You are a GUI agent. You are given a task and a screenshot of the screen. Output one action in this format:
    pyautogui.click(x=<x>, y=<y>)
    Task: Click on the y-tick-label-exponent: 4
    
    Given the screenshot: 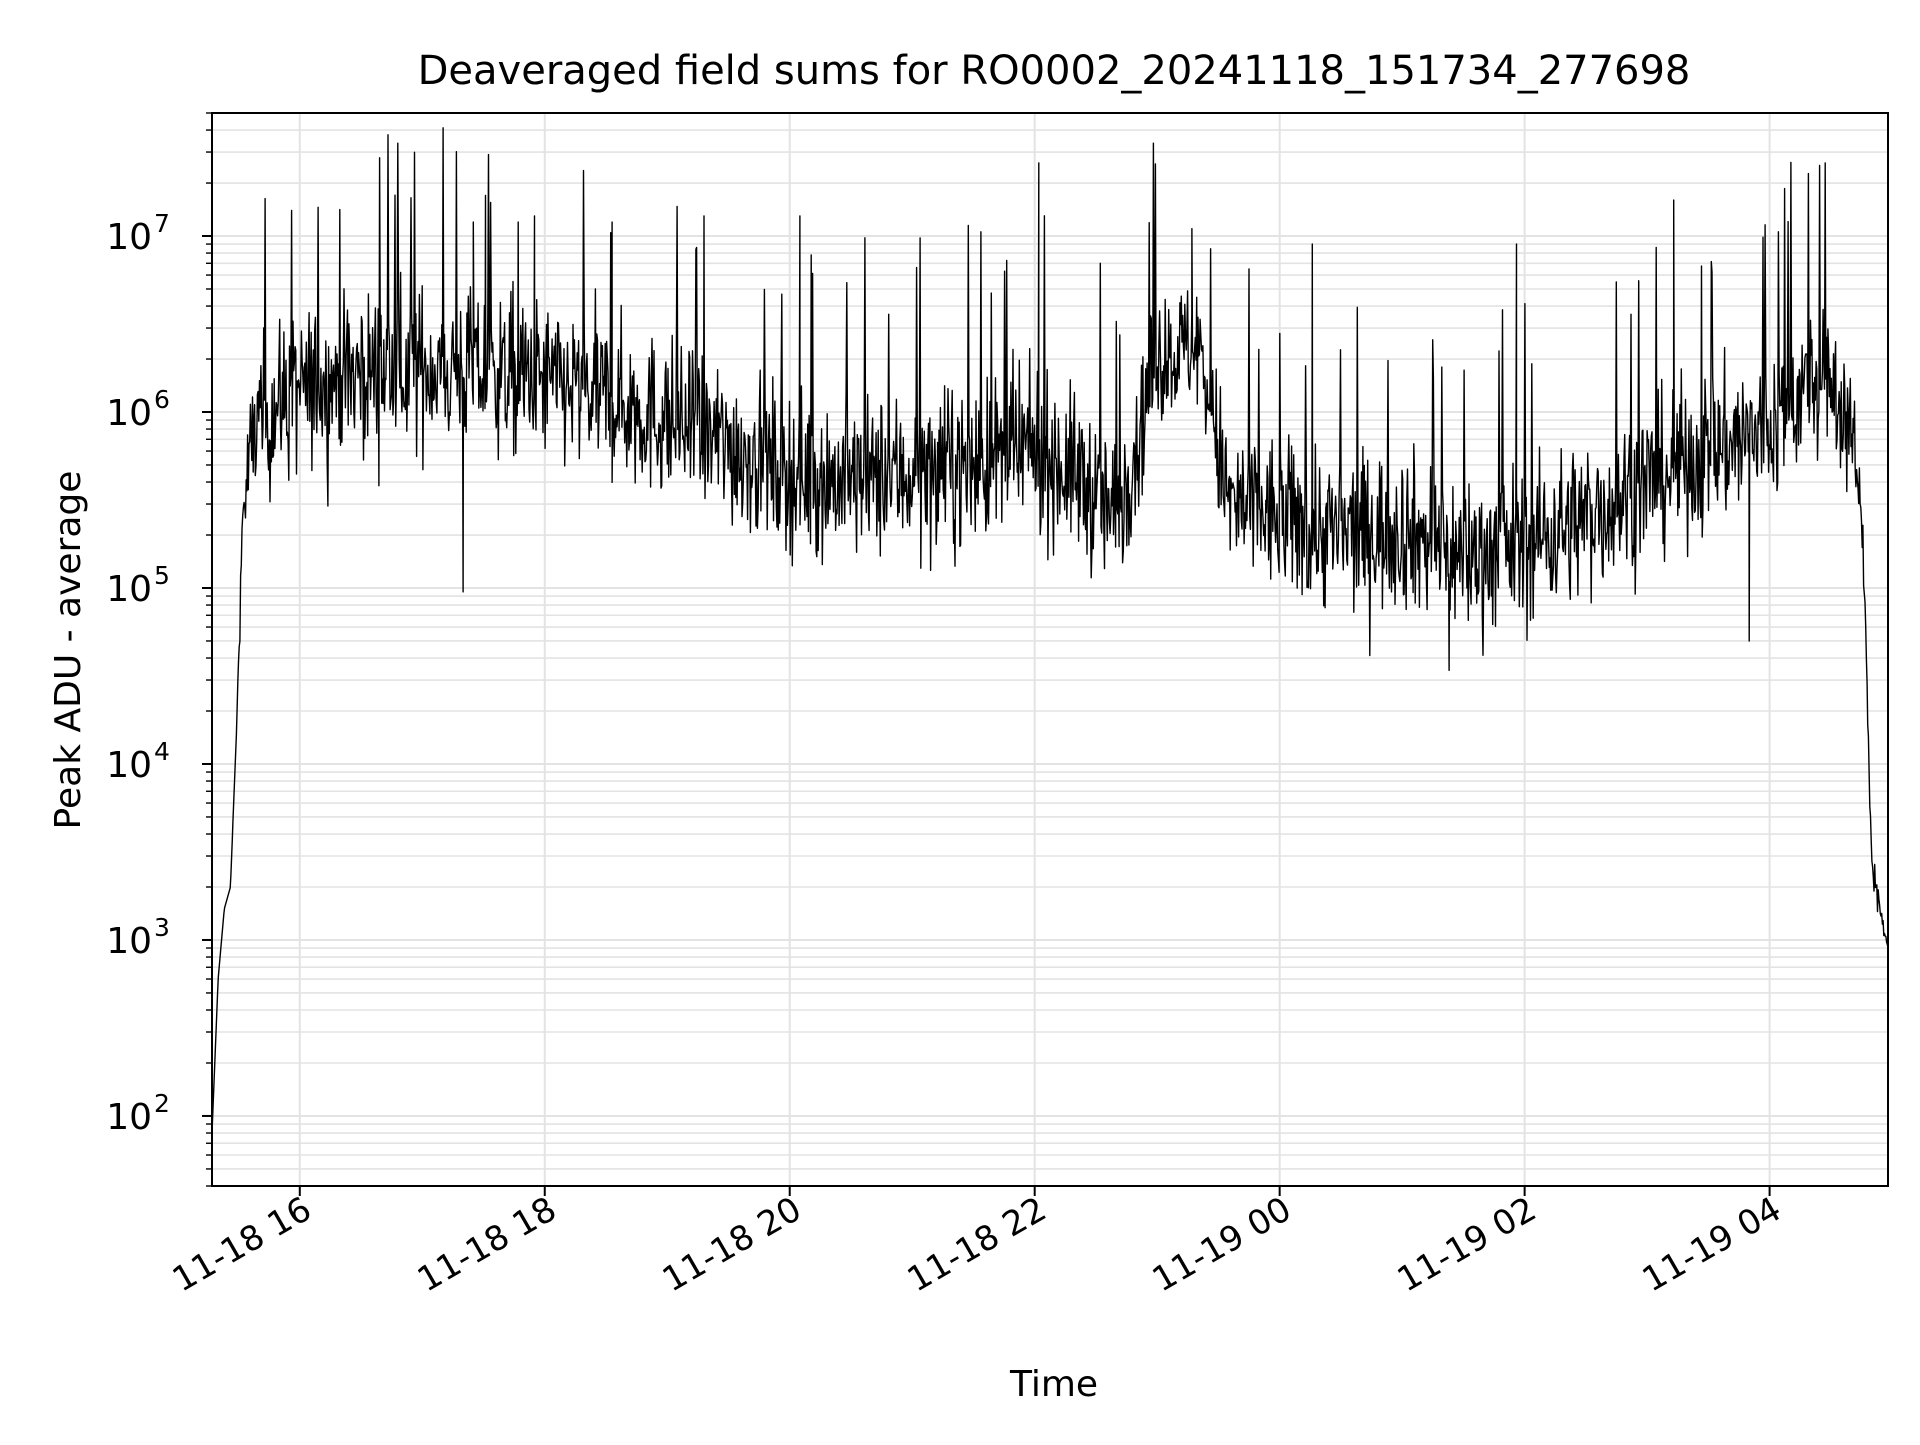 What is the action you would take?
    pyautogui.click(x=162, y=751)
    